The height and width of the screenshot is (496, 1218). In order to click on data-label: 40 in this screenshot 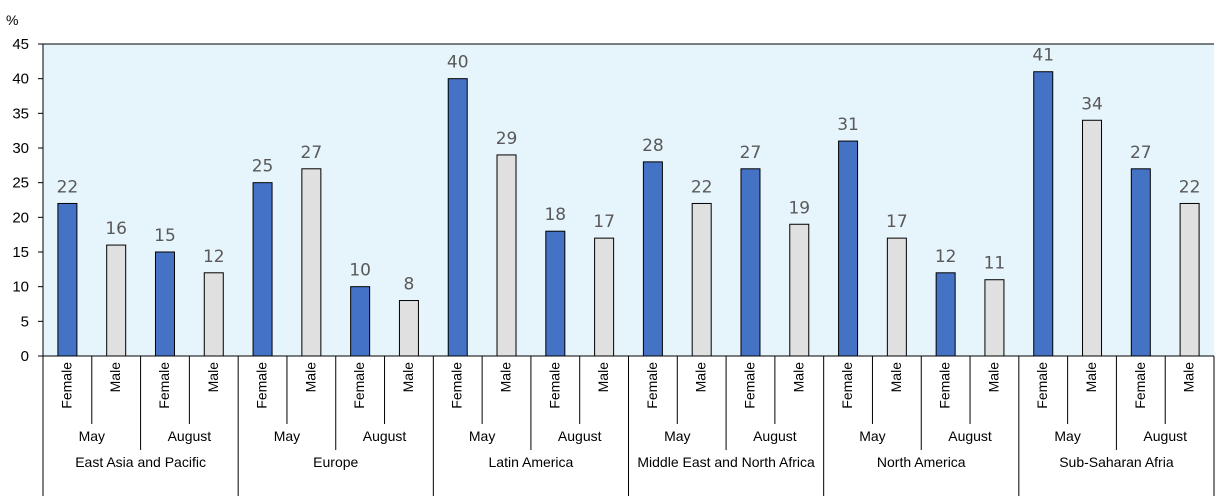, I will do `click(458, 63)`.